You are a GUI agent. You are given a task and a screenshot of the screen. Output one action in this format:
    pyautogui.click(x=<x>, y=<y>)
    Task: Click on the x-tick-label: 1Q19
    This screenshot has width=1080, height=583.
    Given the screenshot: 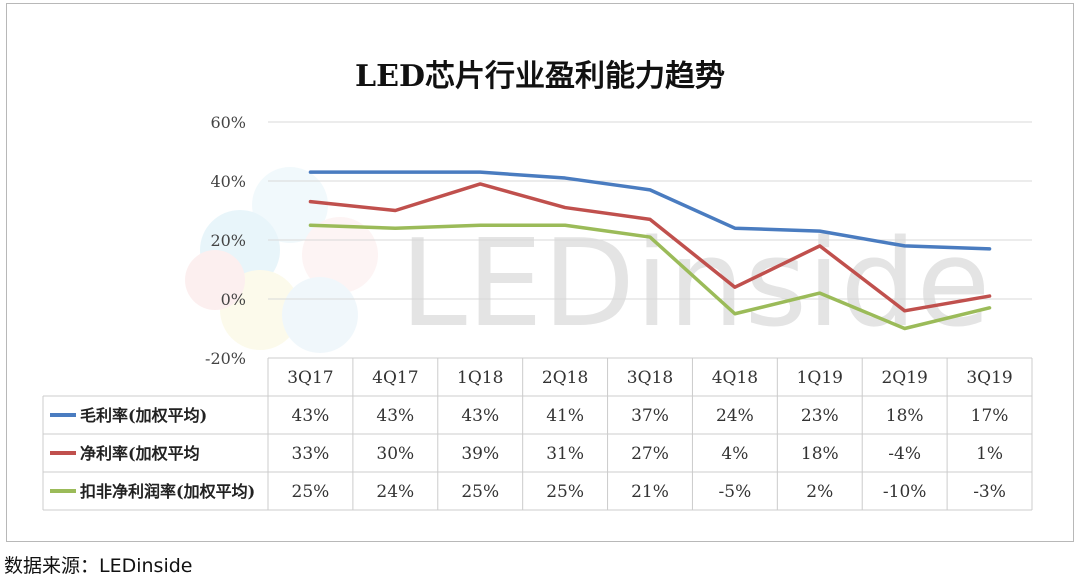 What is the action you would take?
    pyautogui.click(x=820, y=378)
    